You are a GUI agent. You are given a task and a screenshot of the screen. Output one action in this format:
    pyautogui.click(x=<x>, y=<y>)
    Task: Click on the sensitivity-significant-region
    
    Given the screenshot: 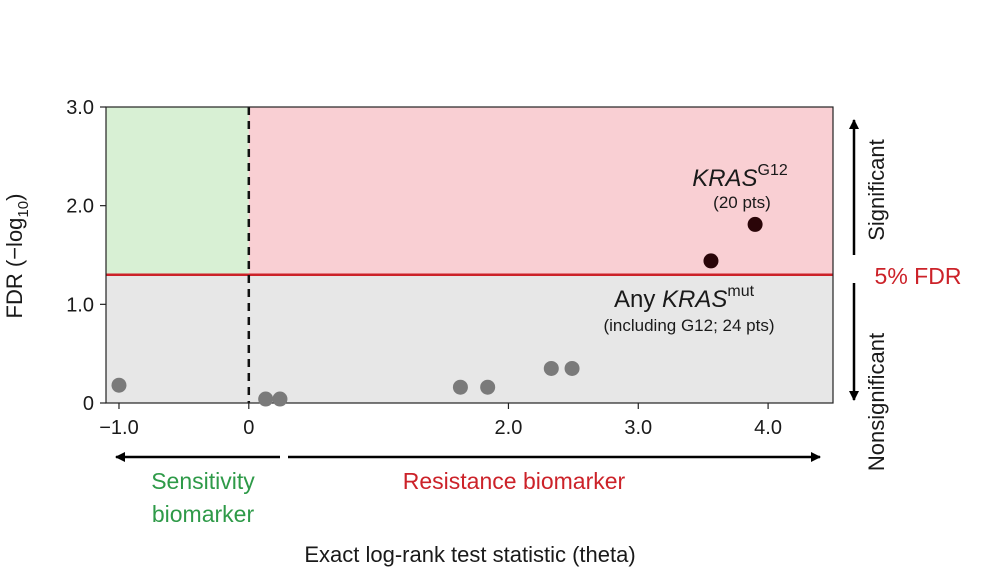 What is the action you would take?
    pyautogui.click(x=177, y=191)
    